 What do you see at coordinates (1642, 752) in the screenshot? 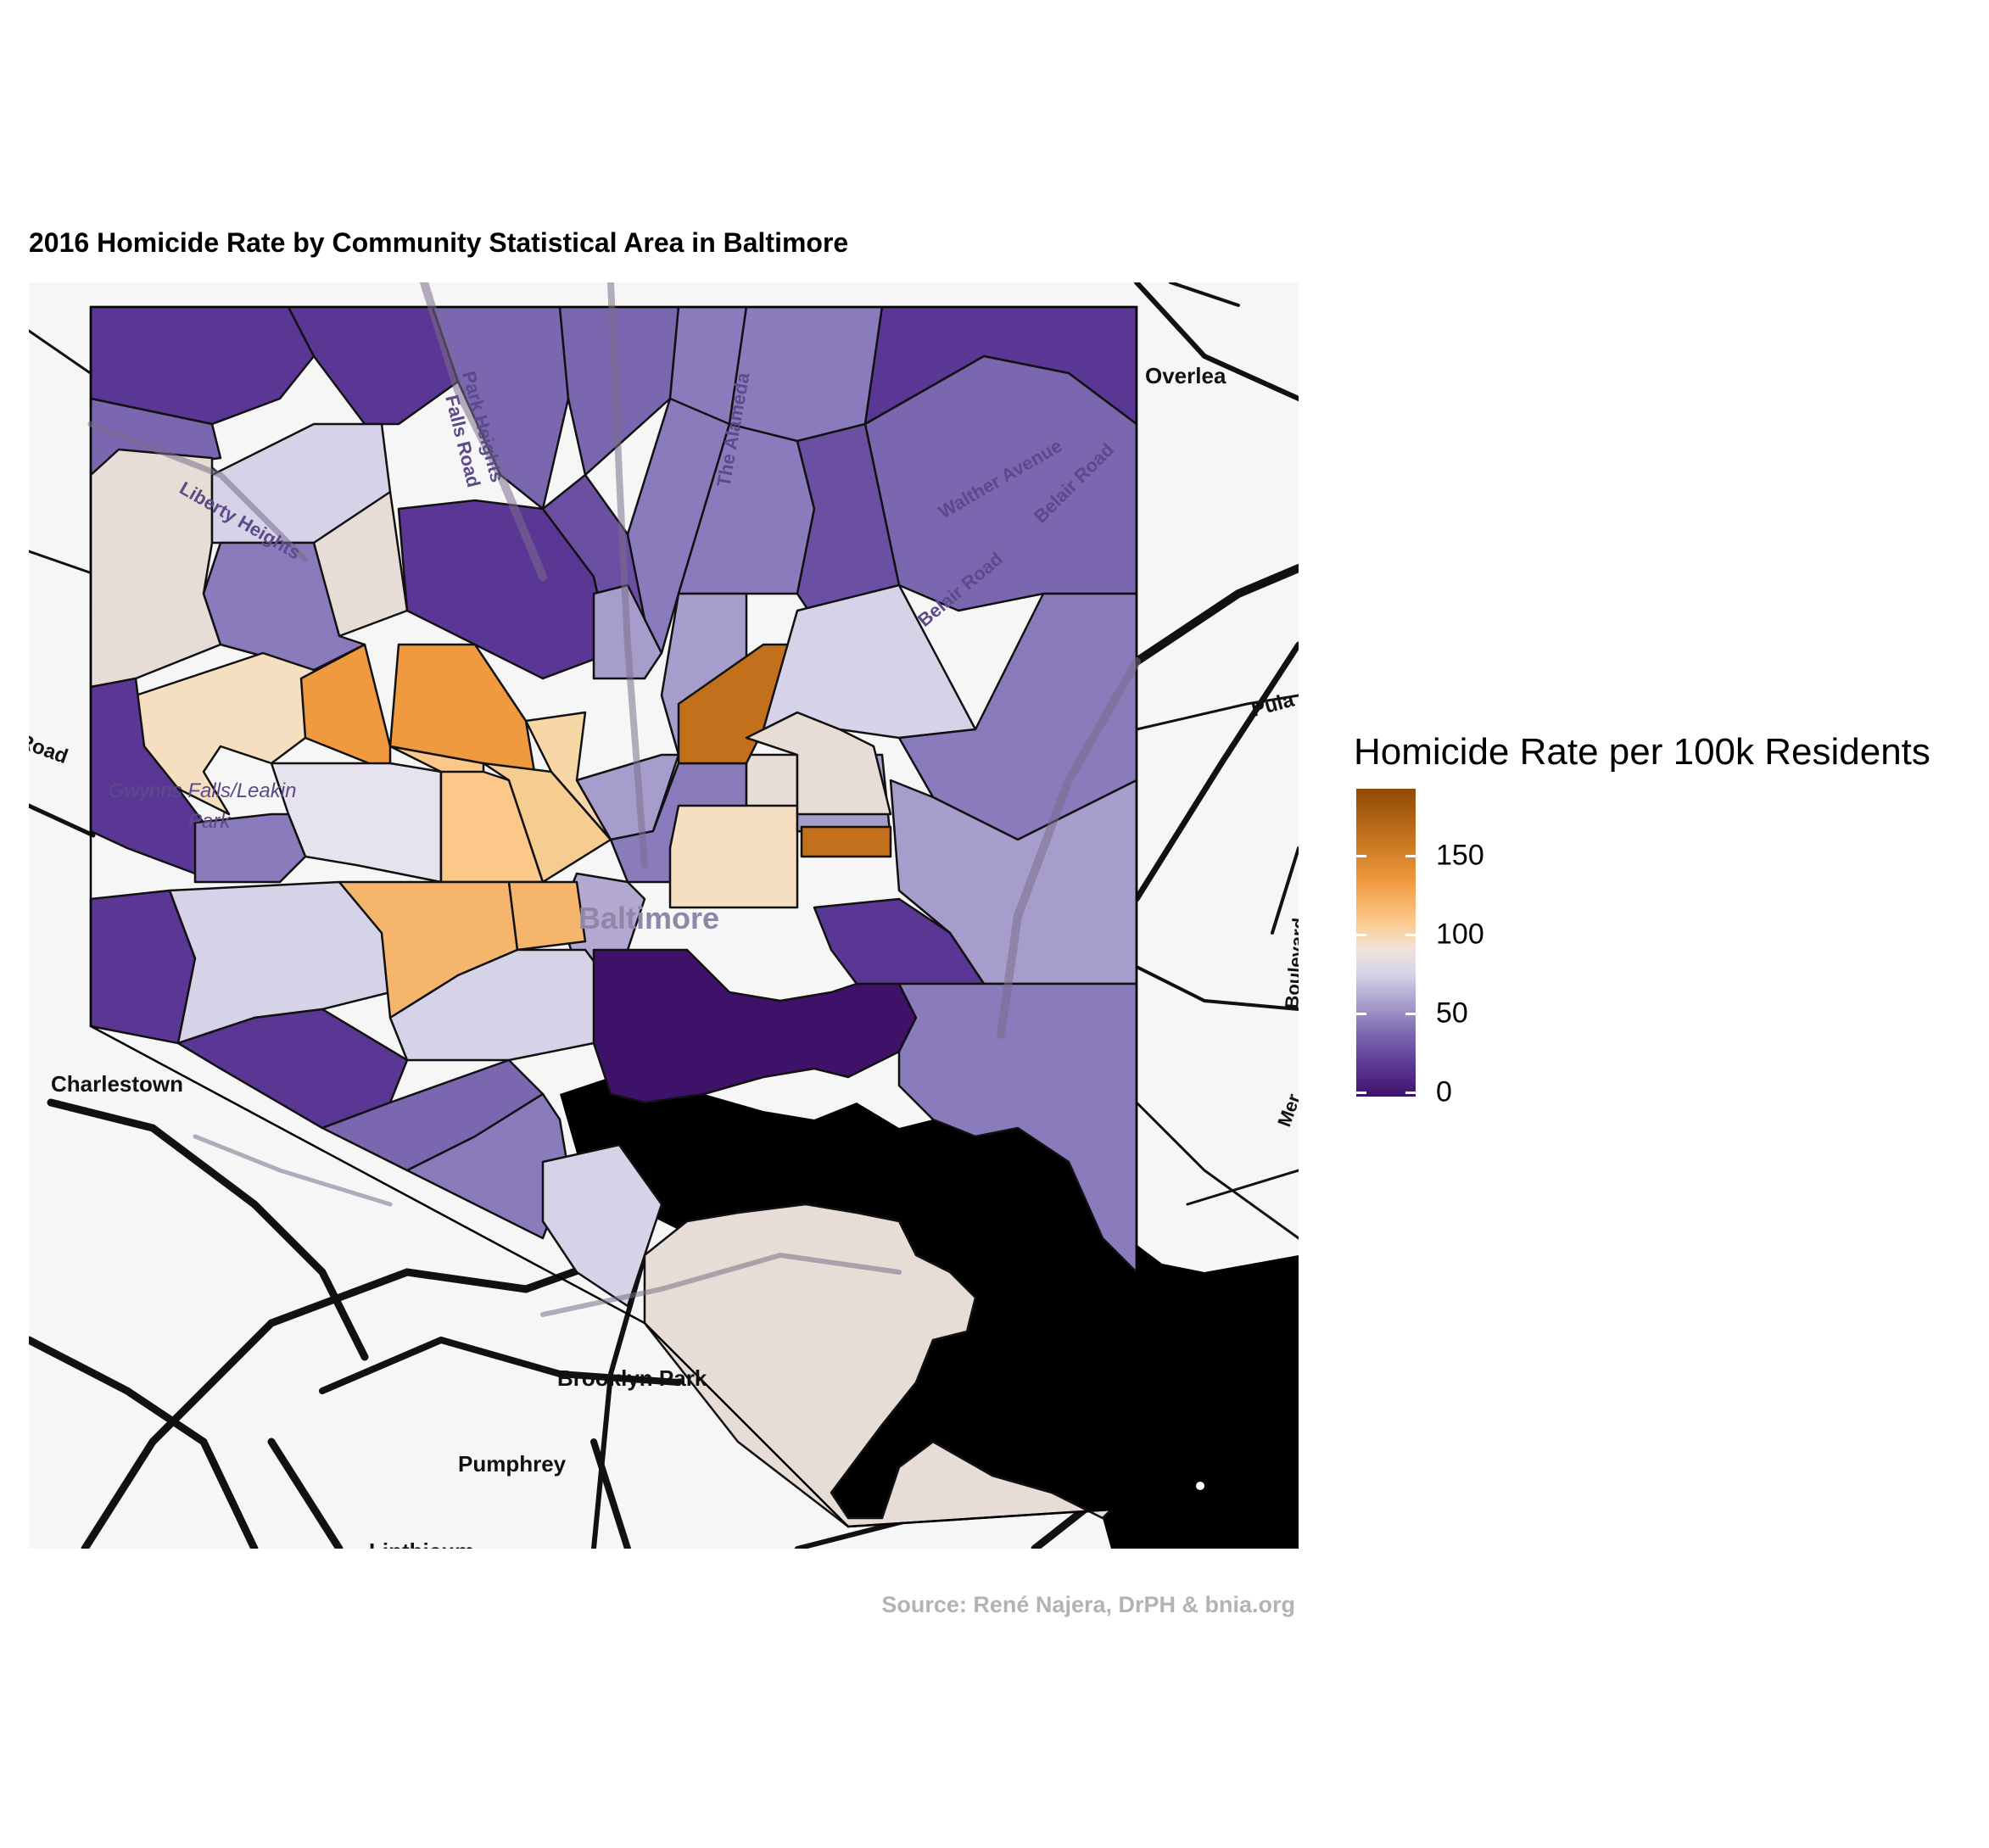
I see `legend-title: Homicide Rate per 100k Residents` at bounding box center [1642, 752].